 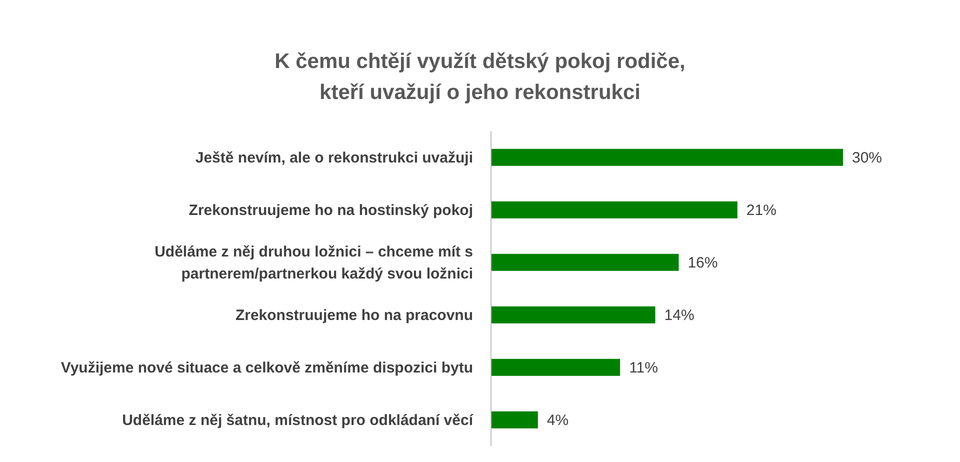 What do you see at coordinates (761, 211) in the screenshot?
I see `data-label: 21%` at bounding box center [761, 211].